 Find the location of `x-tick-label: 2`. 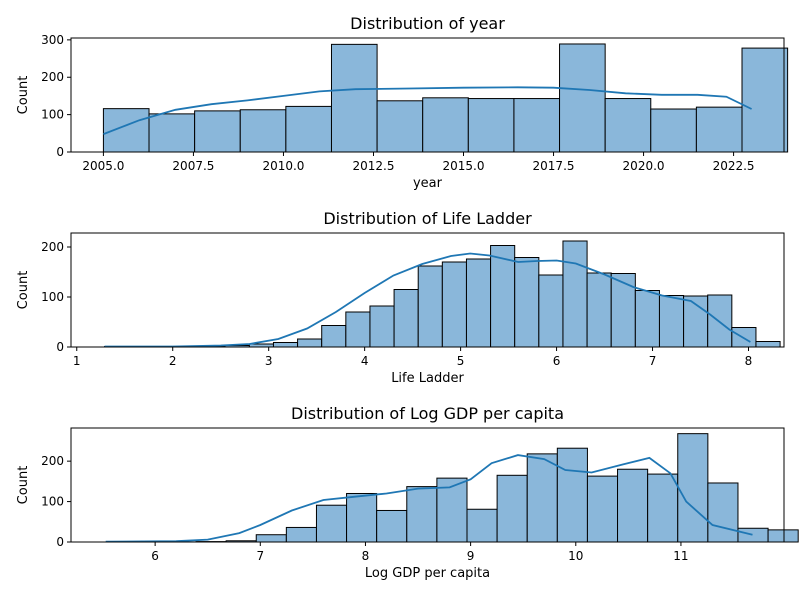

x-tick-label: 2 is located at coordinates (173, 361).